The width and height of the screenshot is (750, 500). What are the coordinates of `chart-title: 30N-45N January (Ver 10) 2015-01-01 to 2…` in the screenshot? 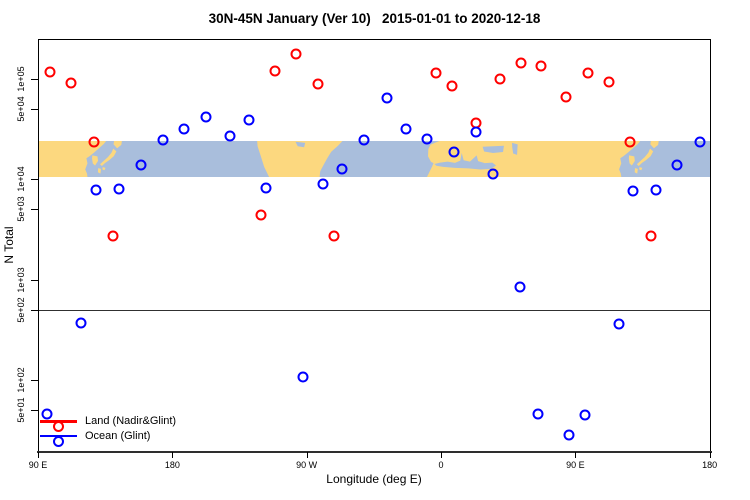 It's located at (374, 18).